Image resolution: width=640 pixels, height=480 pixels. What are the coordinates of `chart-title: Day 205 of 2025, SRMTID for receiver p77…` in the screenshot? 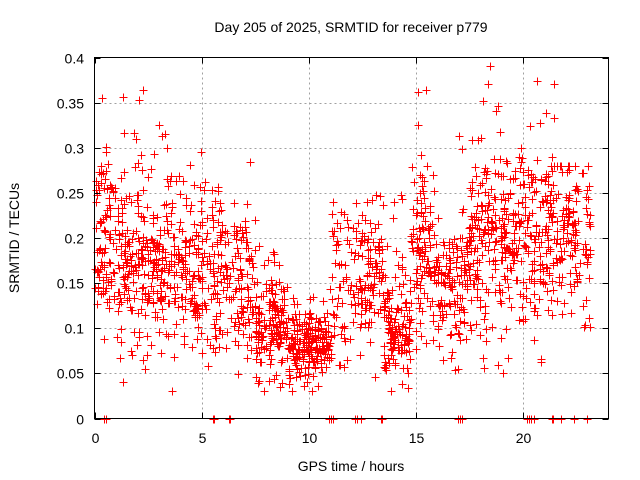 It's located at (350, 27).